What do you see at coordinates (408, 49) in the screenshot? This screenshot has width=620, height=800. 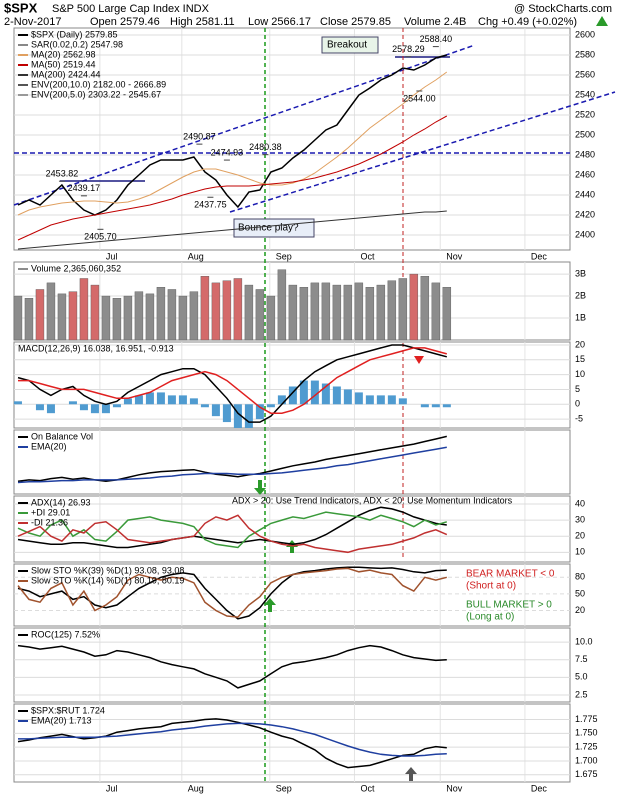 I see `annotation: 2578.29` at bounding box center [408, 49].